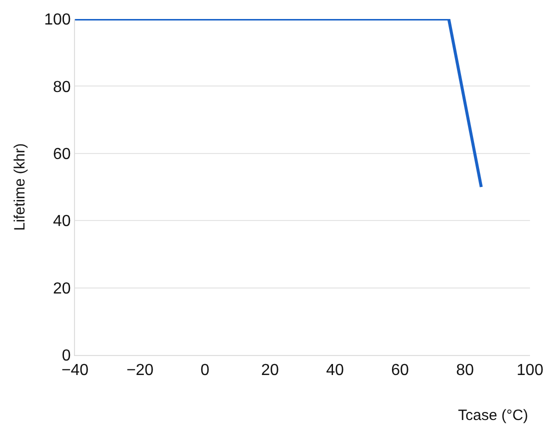 The image size is (555, 440). Describe the element at coordinates (530, 371) in the screenshot. I see `x-tick-label: 100` at that location.